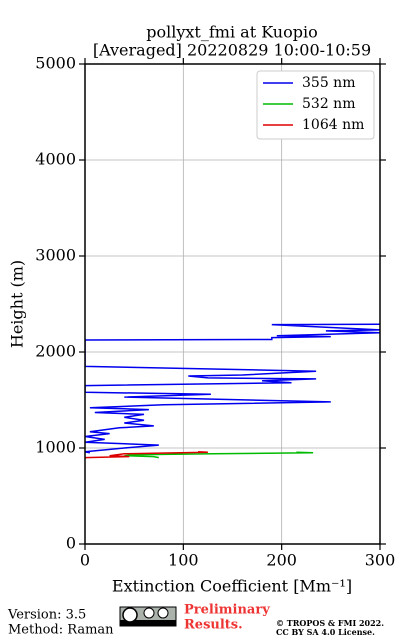 This screenshot has height=640, width=400. I want to click on x-tick-label: 0, so click(85, 560).